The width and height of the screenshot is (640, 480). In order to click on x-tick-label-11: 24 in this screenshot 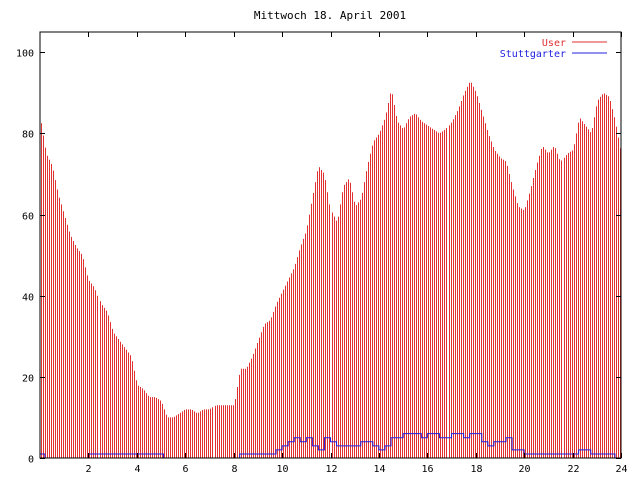, I will do `click(621, 469)`.